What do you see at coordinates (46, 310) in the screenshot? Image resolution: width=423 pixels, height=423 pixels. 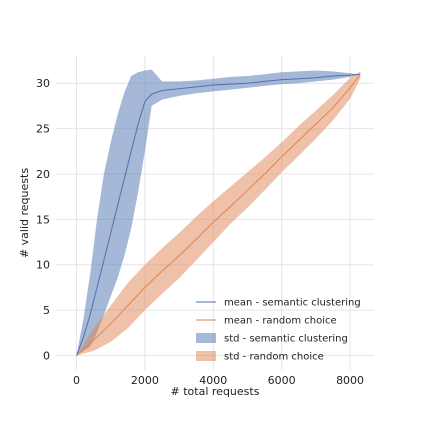 I see `y-tick-label: 5` at bounding box center [46, 310].